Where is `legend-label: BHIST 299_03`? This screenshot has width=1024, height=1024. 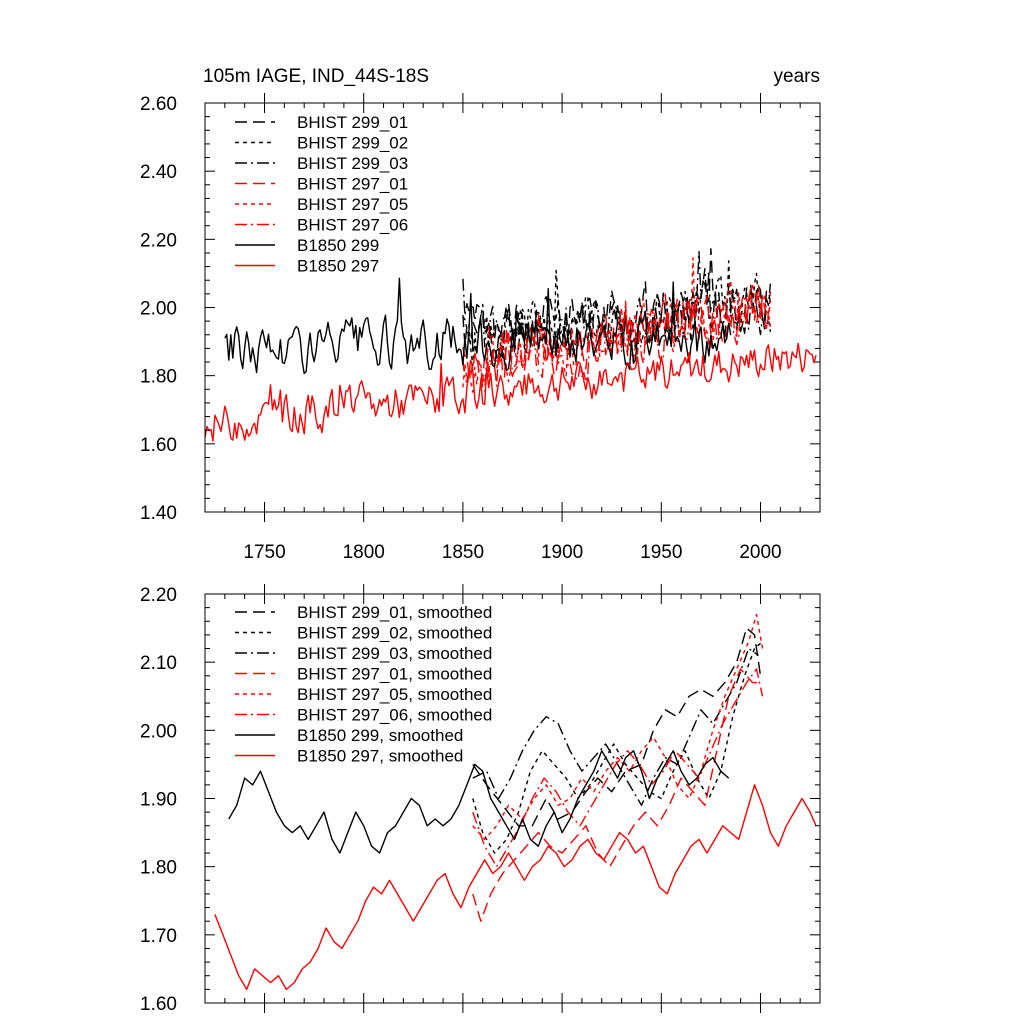 legend-label: BHIST 299_03 is located at coordinates (352, 163).